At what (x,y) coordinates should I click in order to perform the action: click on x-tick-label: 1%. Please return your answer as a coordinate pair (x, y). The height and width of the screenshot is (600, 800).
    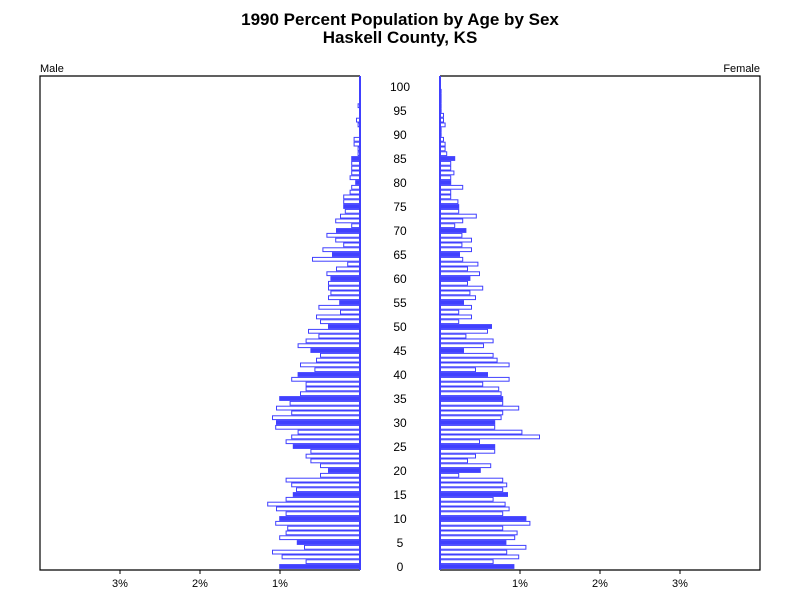
    Looking at the image, I should click on (520, 584).